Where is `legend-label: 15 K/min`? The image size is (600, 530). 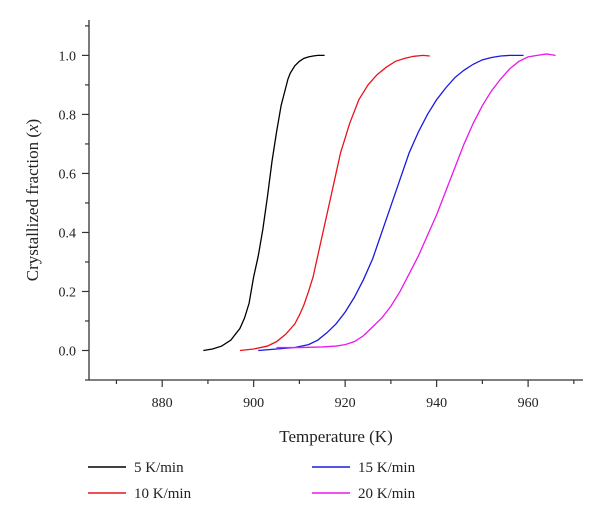 legend-label: 15 K/min is located at coordinates (387, 468).